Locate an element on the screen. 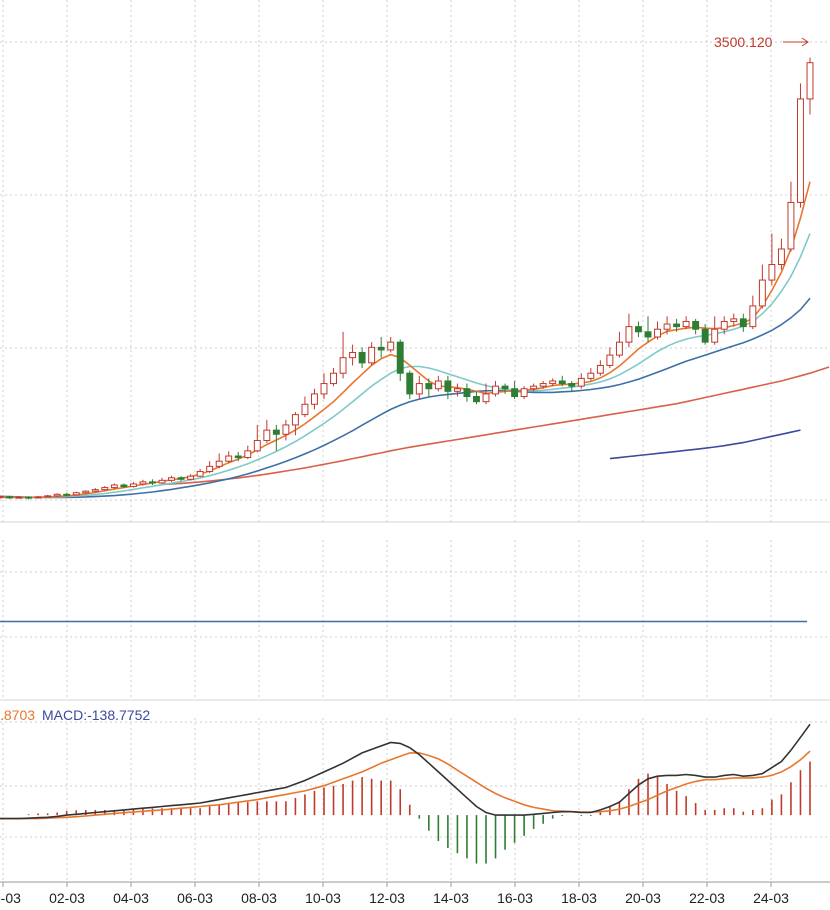  x-tick-label: 18-03 is located at coordinates (579, 898).